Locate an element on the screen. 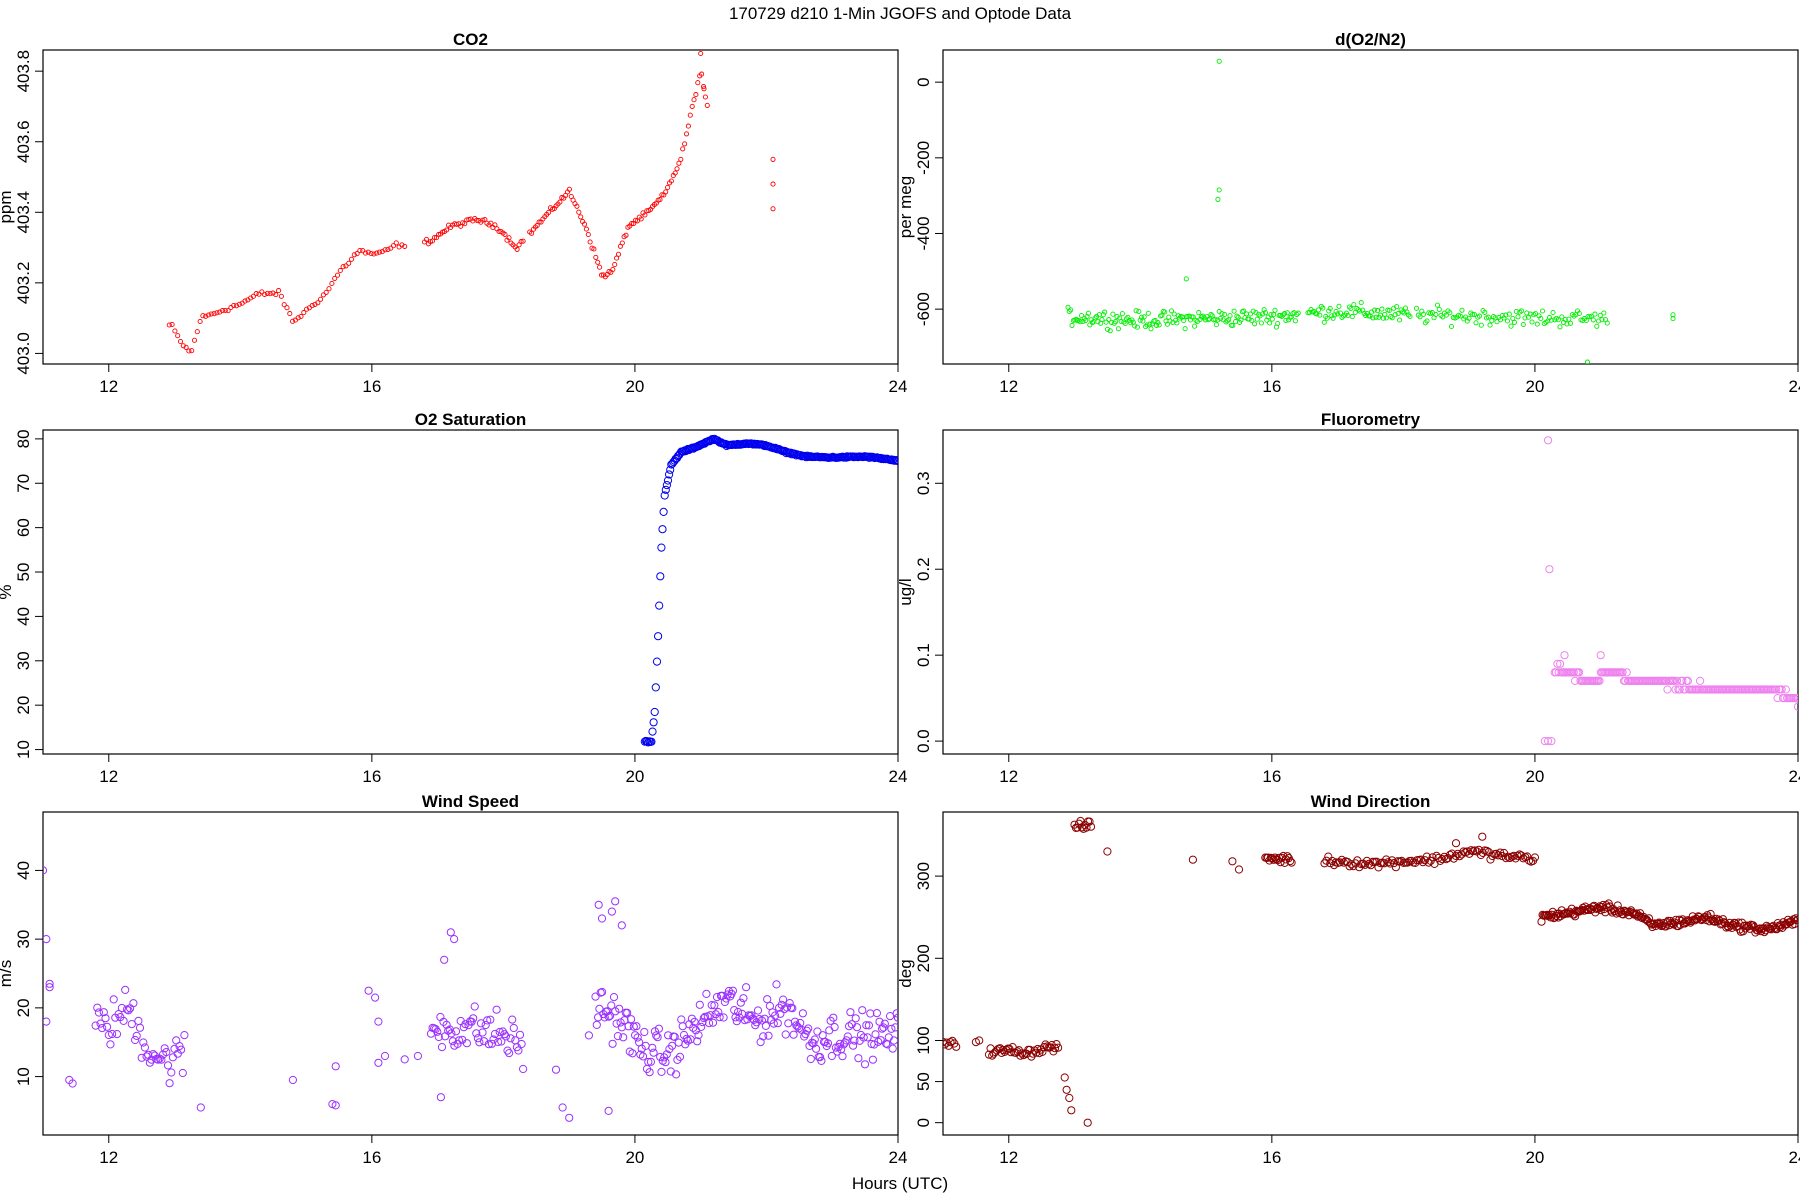  y-tick-label: 403.2 is located at coordinates (23, 283).